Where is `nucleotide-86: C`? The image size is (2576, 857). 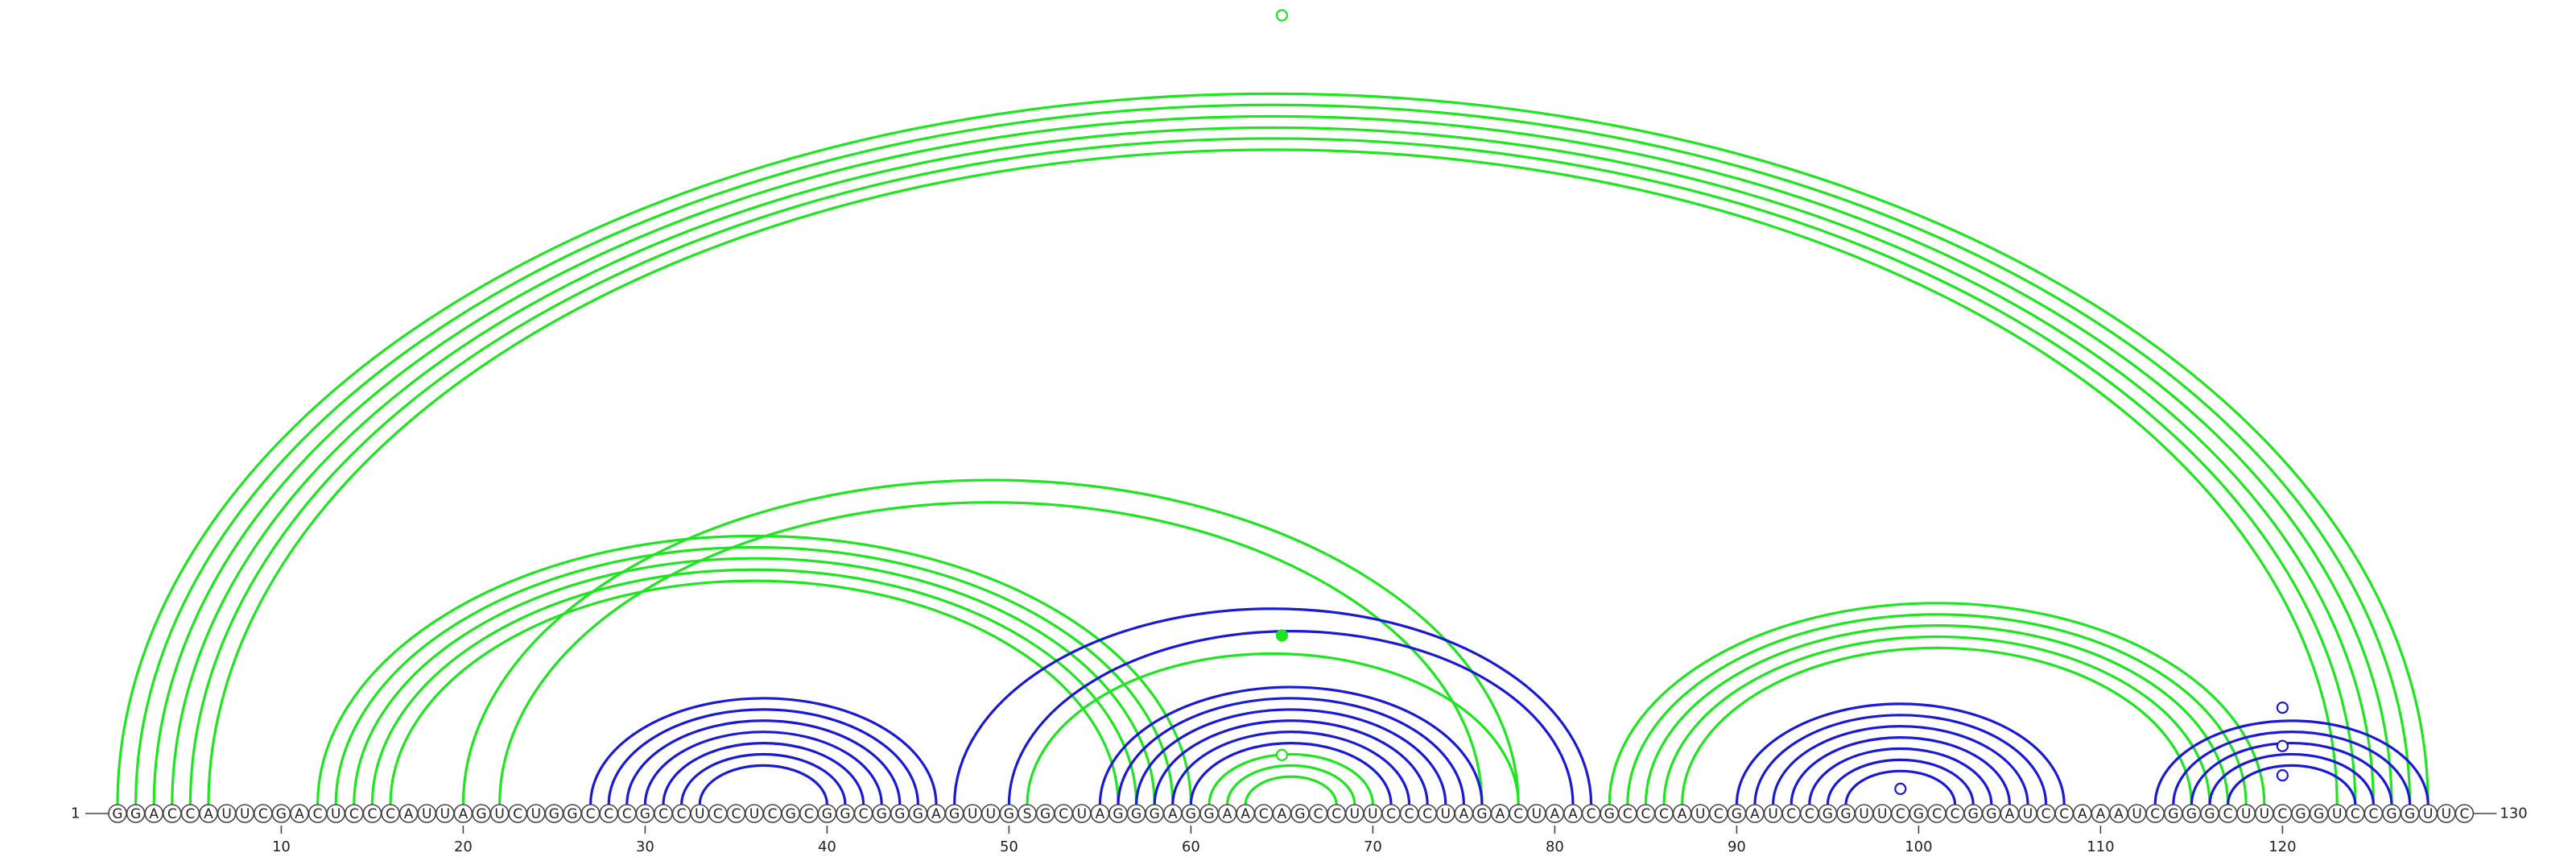 nucleotide-86: C is located at coordinates (1664, 813).